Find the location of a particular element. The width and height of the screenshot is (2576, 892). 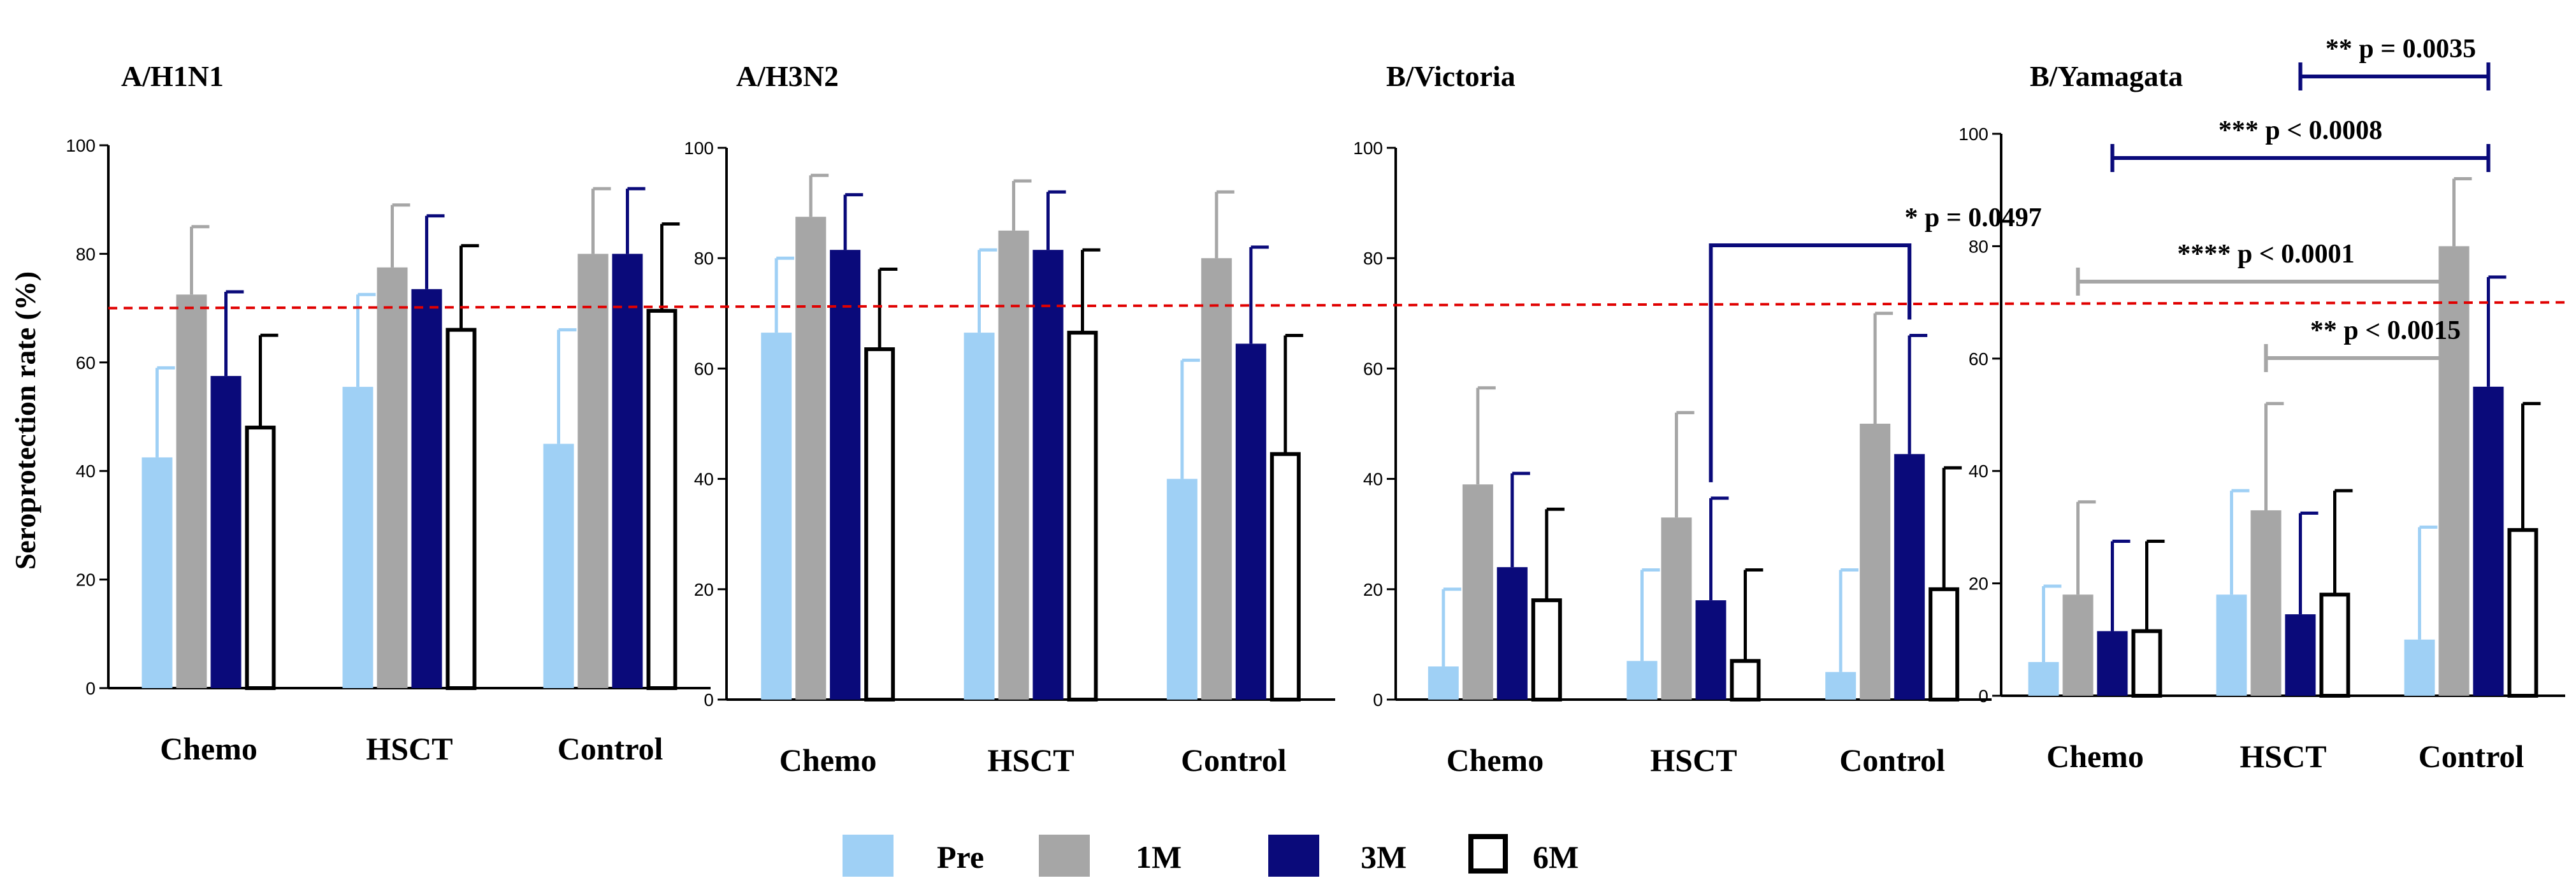

y-axis-label: Seroprotection rate (%) is located at coordinates (25, 420).